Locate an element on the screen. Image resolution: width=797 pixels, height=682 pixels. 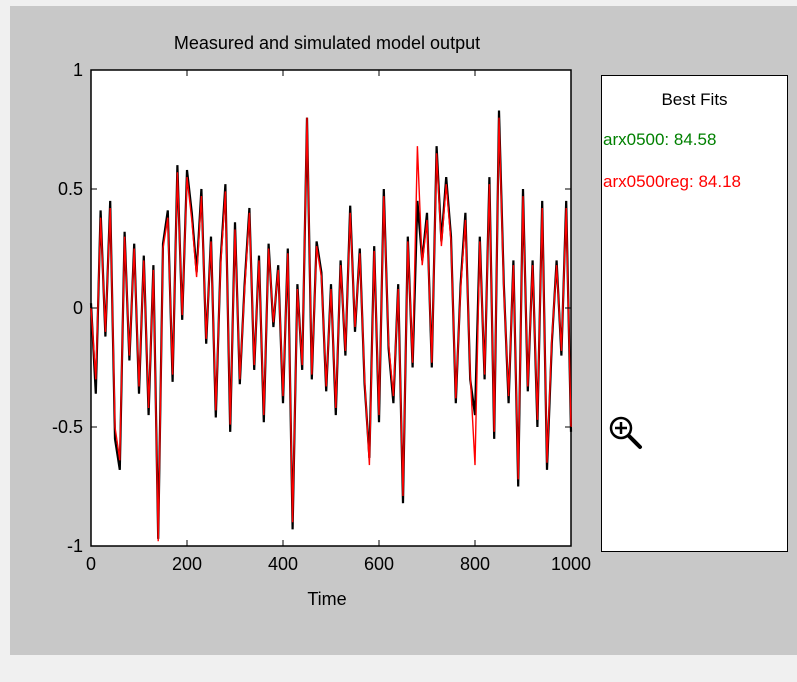
x-tick-label: 800 is located at coordinates (475, 564).